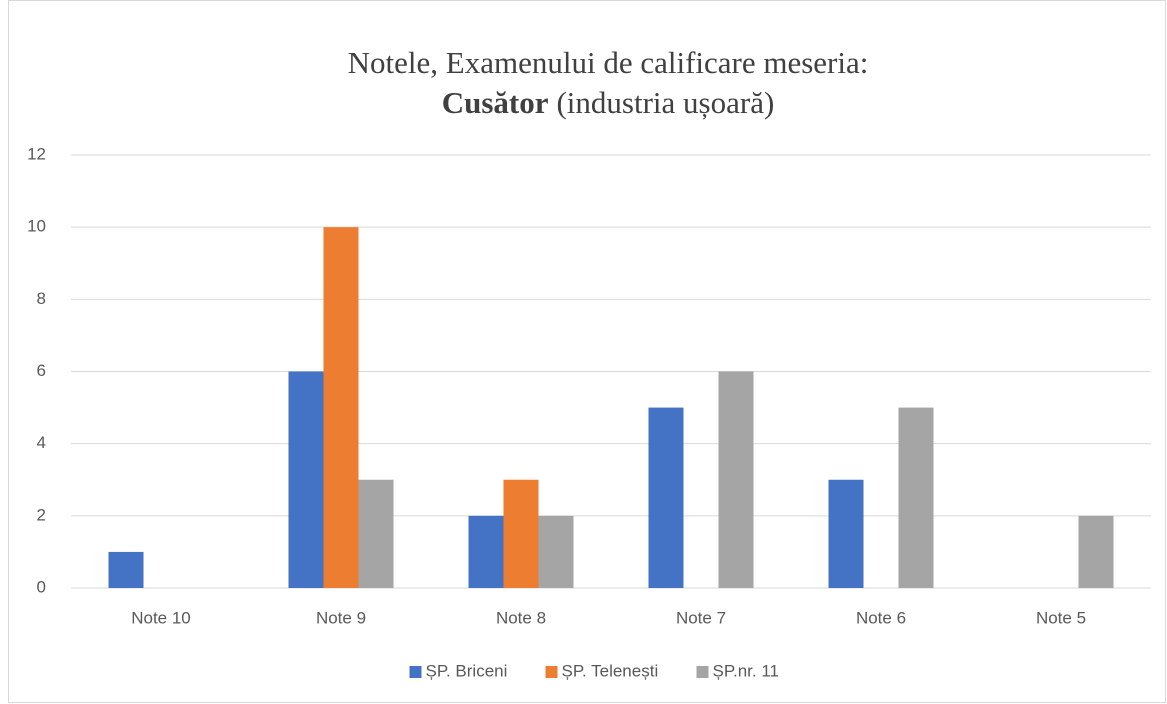  I want to click on x-tick-label: Note 10, so click(161, 617).